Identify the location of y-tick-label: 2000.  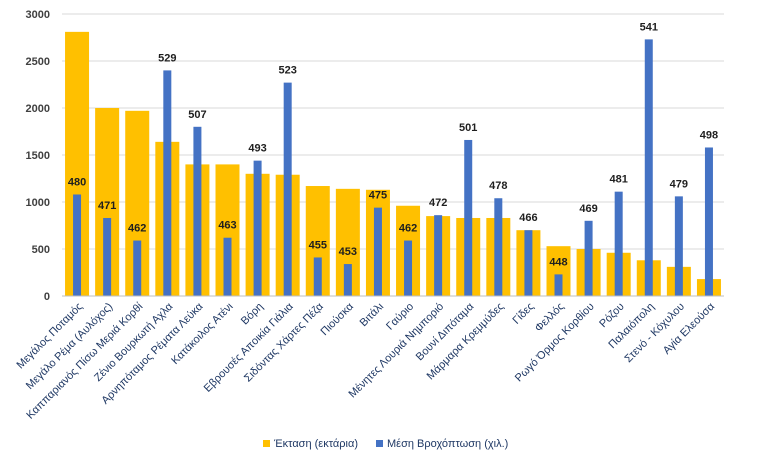
(38, 109).